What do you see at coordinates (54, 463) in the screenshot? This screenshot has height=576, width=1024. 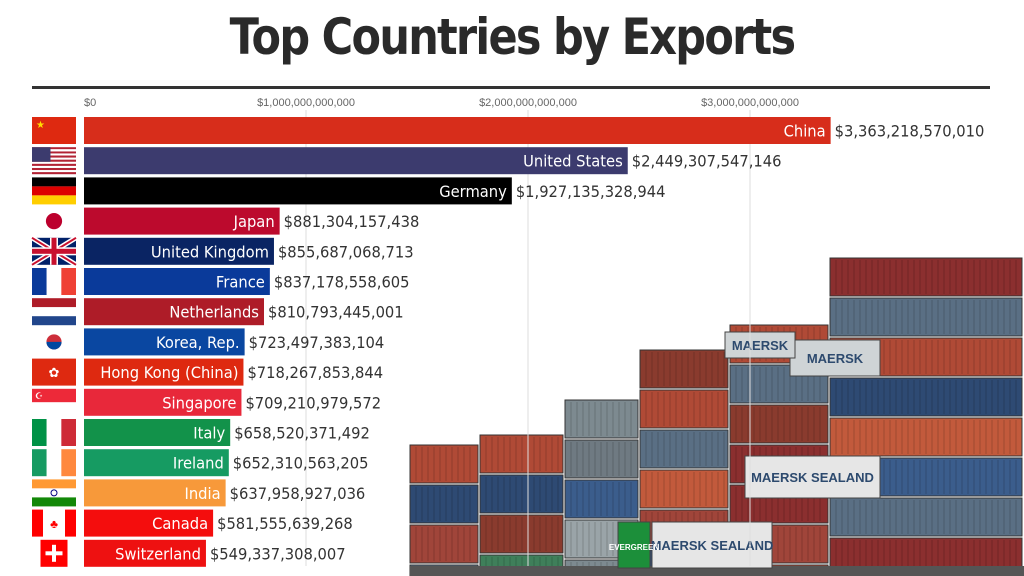 I see `flag-ireland-icon` at bounding box center [54, 463].